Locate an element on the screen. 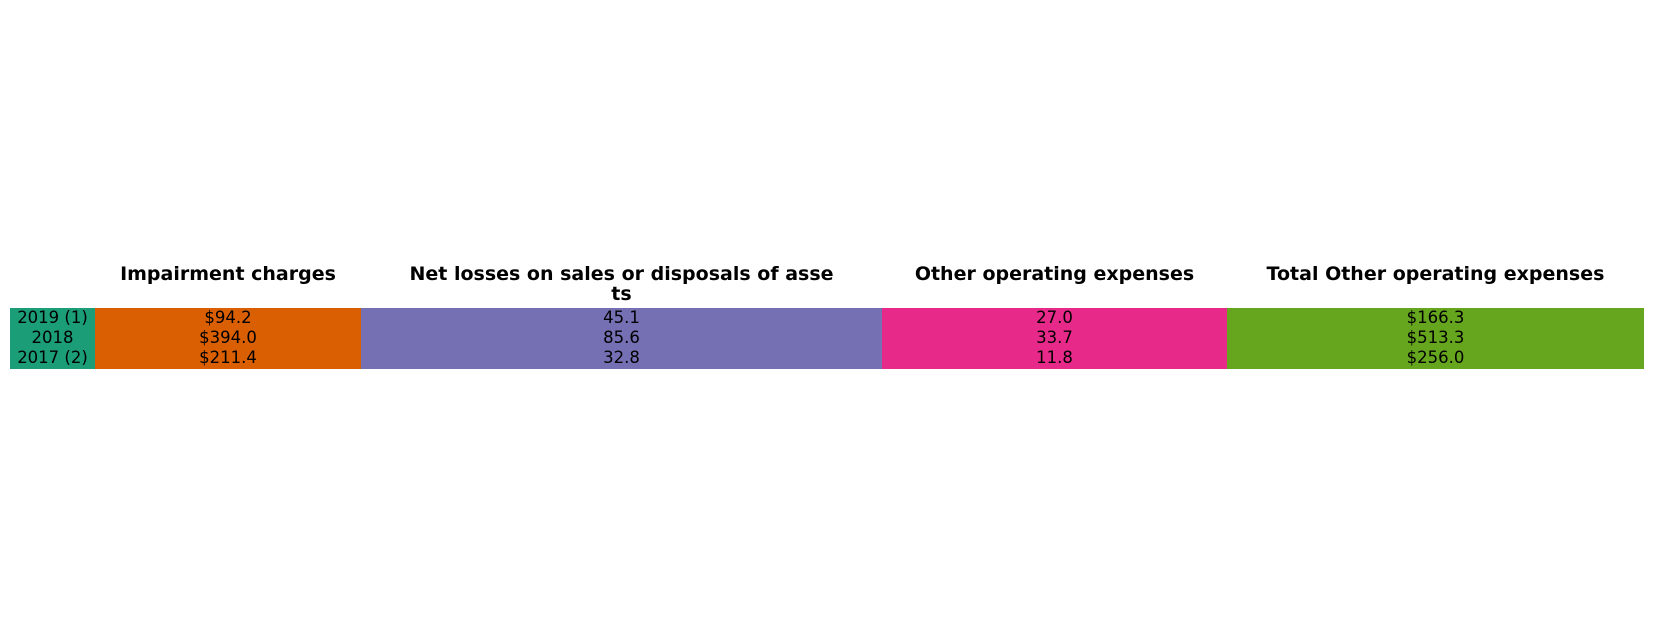 The image size is (1653, 636). column-impairment: $94.2 $394.0 $211.4 is located at coordinates (228, 338).